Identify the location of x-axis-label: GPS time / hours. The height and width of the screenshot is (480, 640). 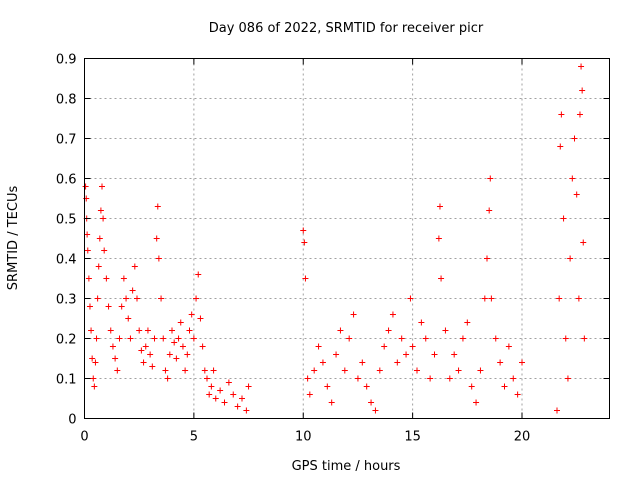
(346, 466).